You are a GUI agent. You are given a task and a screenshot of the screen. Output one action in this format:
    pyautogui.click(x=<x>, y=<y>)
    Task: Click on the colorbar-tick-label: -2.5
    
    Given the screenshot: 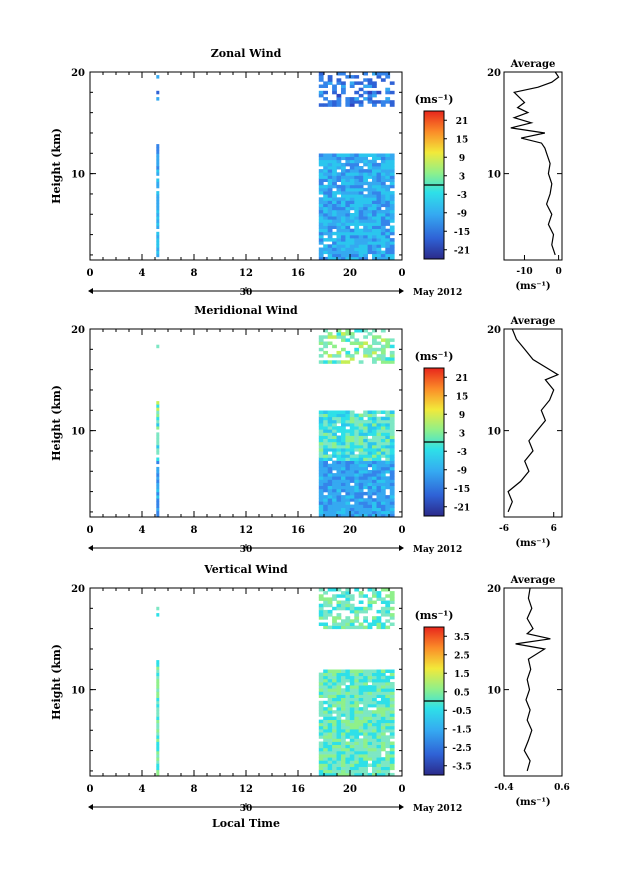 What is the action you would take?
    pyautogui.click(x=461, y=749)
    